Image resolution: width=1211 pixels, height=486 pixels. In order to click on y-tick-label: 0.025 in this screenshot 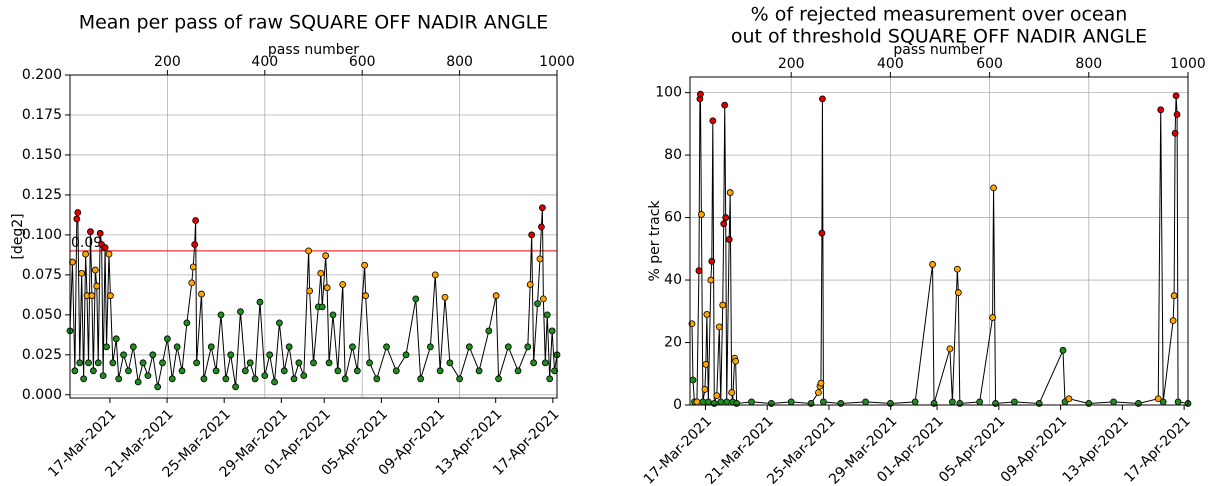, I will do `click(42, 355)`.